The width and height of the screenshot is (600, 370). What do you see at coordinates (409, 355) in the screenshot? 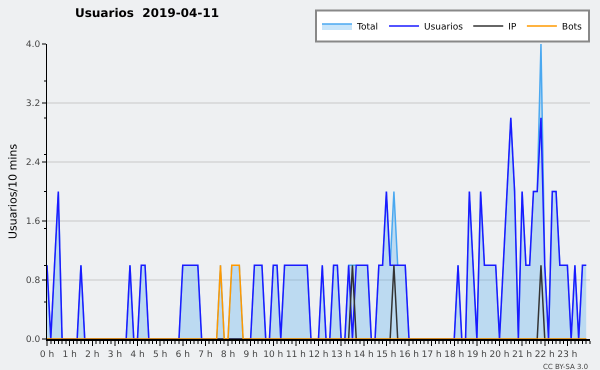
I see `x-tick-label: 16 h` at bounding box center [409, 355].